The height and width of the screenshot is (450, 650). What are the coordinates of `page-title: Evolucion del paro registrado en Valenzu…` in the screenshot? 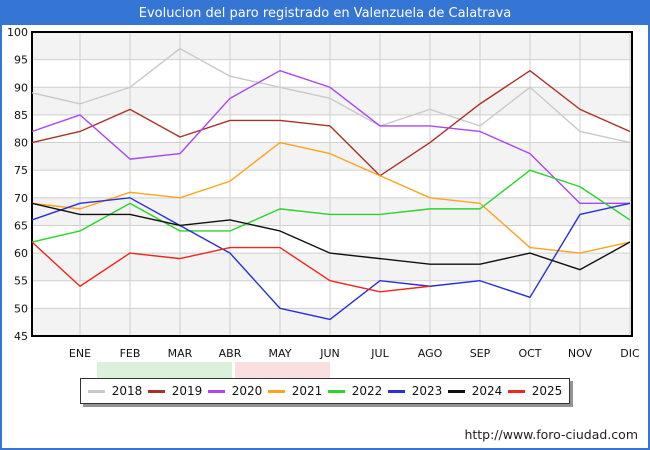 It's located at (325, 13).